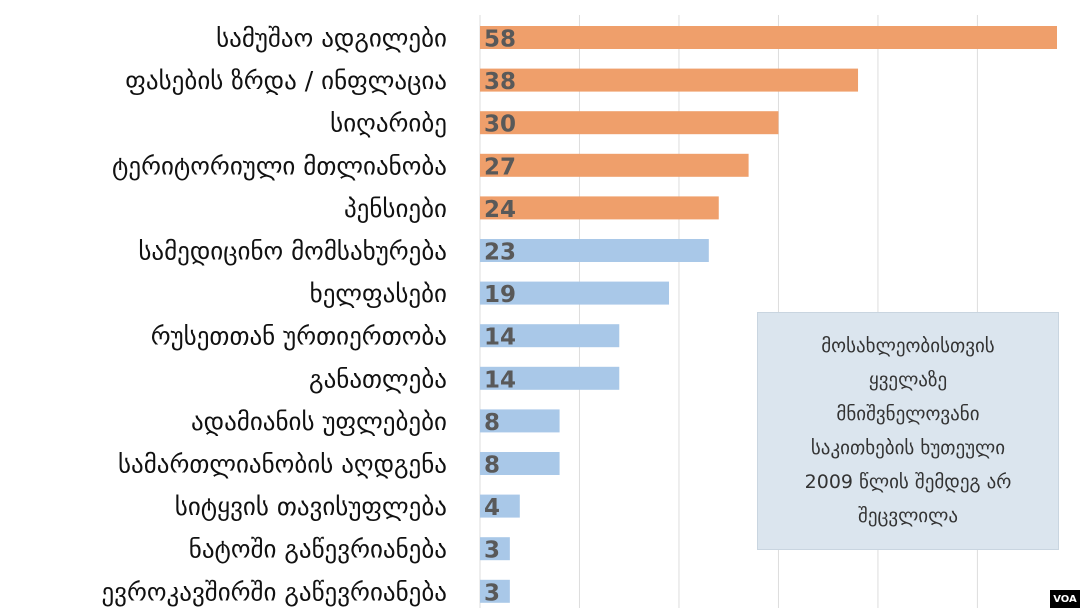  What do you see at coordinates (500, 338) in the screenshot?
I see `value-label-7: 14` at bounding box center [500, 338].